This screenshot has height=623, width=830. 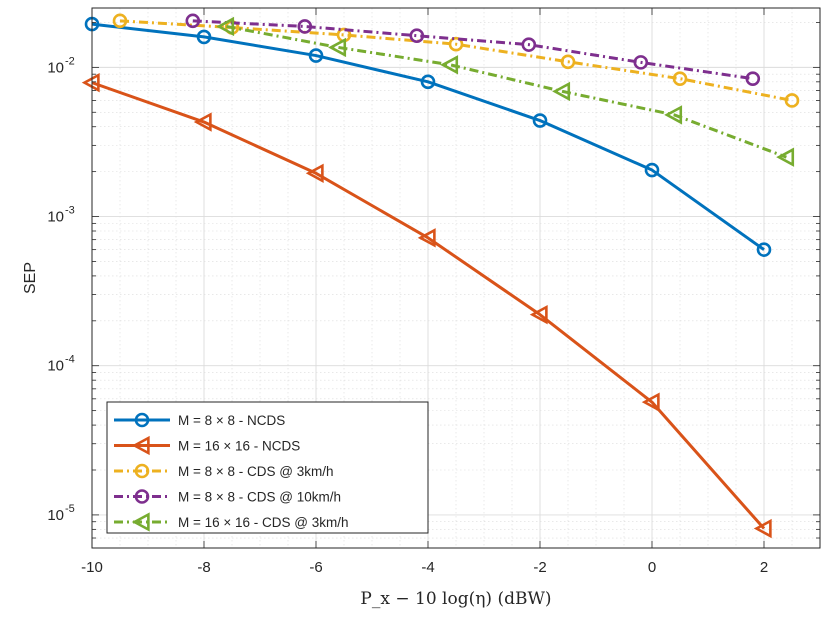 I want to click on legend-label: M = 16 × 16 - NCDS, so click(x=239, y=446).